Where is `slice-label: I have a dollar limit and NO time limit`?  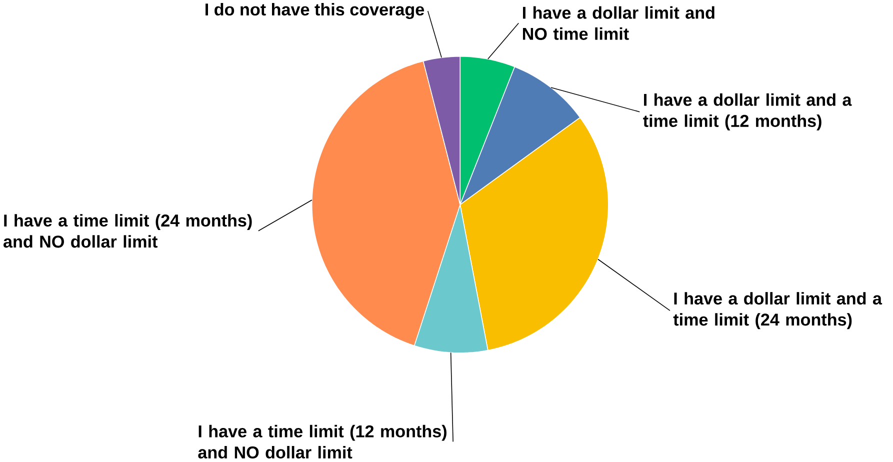 slice-label: I have a dollar limit and NO time limit is located at coordinates (618, 23).